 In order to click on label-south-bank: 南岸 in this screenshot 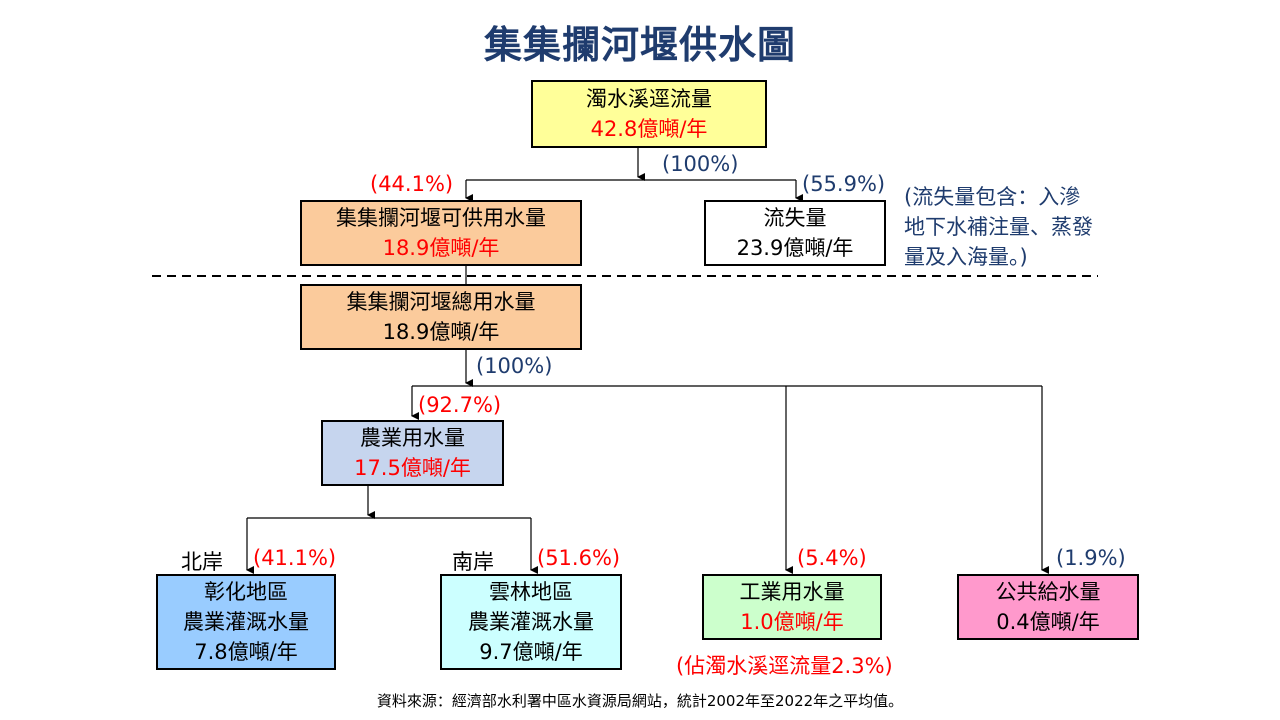, I will do `click(473, 562)`.